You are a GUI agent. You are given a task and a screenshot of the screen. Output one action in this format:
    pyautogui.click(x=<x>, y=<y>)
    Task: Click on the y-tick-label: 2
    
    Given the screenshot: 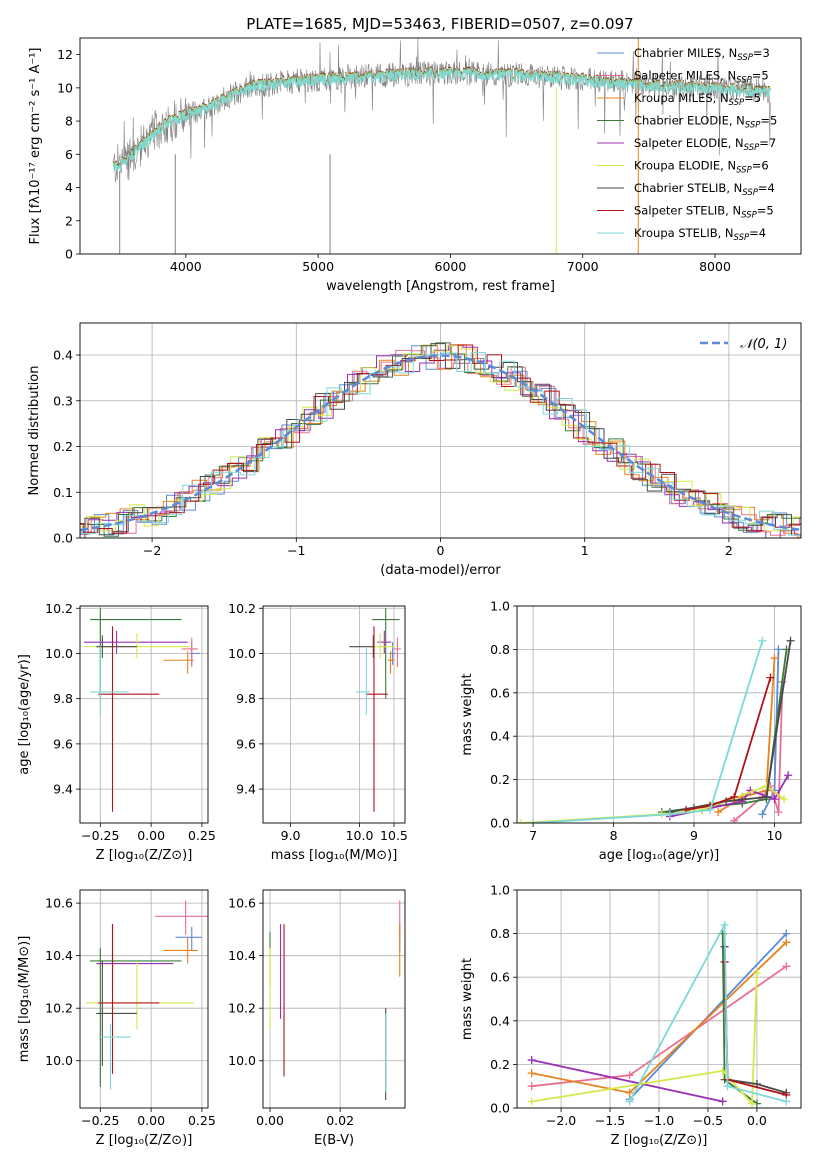 What is the action you would take?
    pyautogui.click(x=69, y=220)
    